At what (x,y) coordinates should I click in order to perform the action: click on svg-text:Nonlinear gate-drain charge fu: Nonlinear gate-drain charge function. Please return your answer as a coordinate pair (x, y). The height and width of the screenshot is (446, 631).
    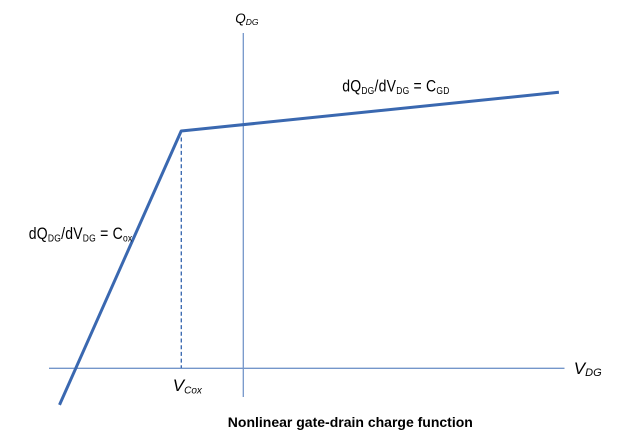
    Looking at the image, I should click on (350, 422).